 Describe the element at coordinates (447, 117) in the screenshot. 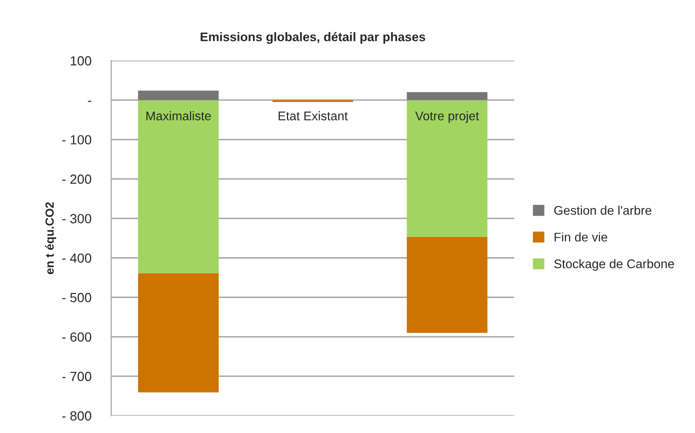

I see `x-tick-label: Votre projet` at that location.